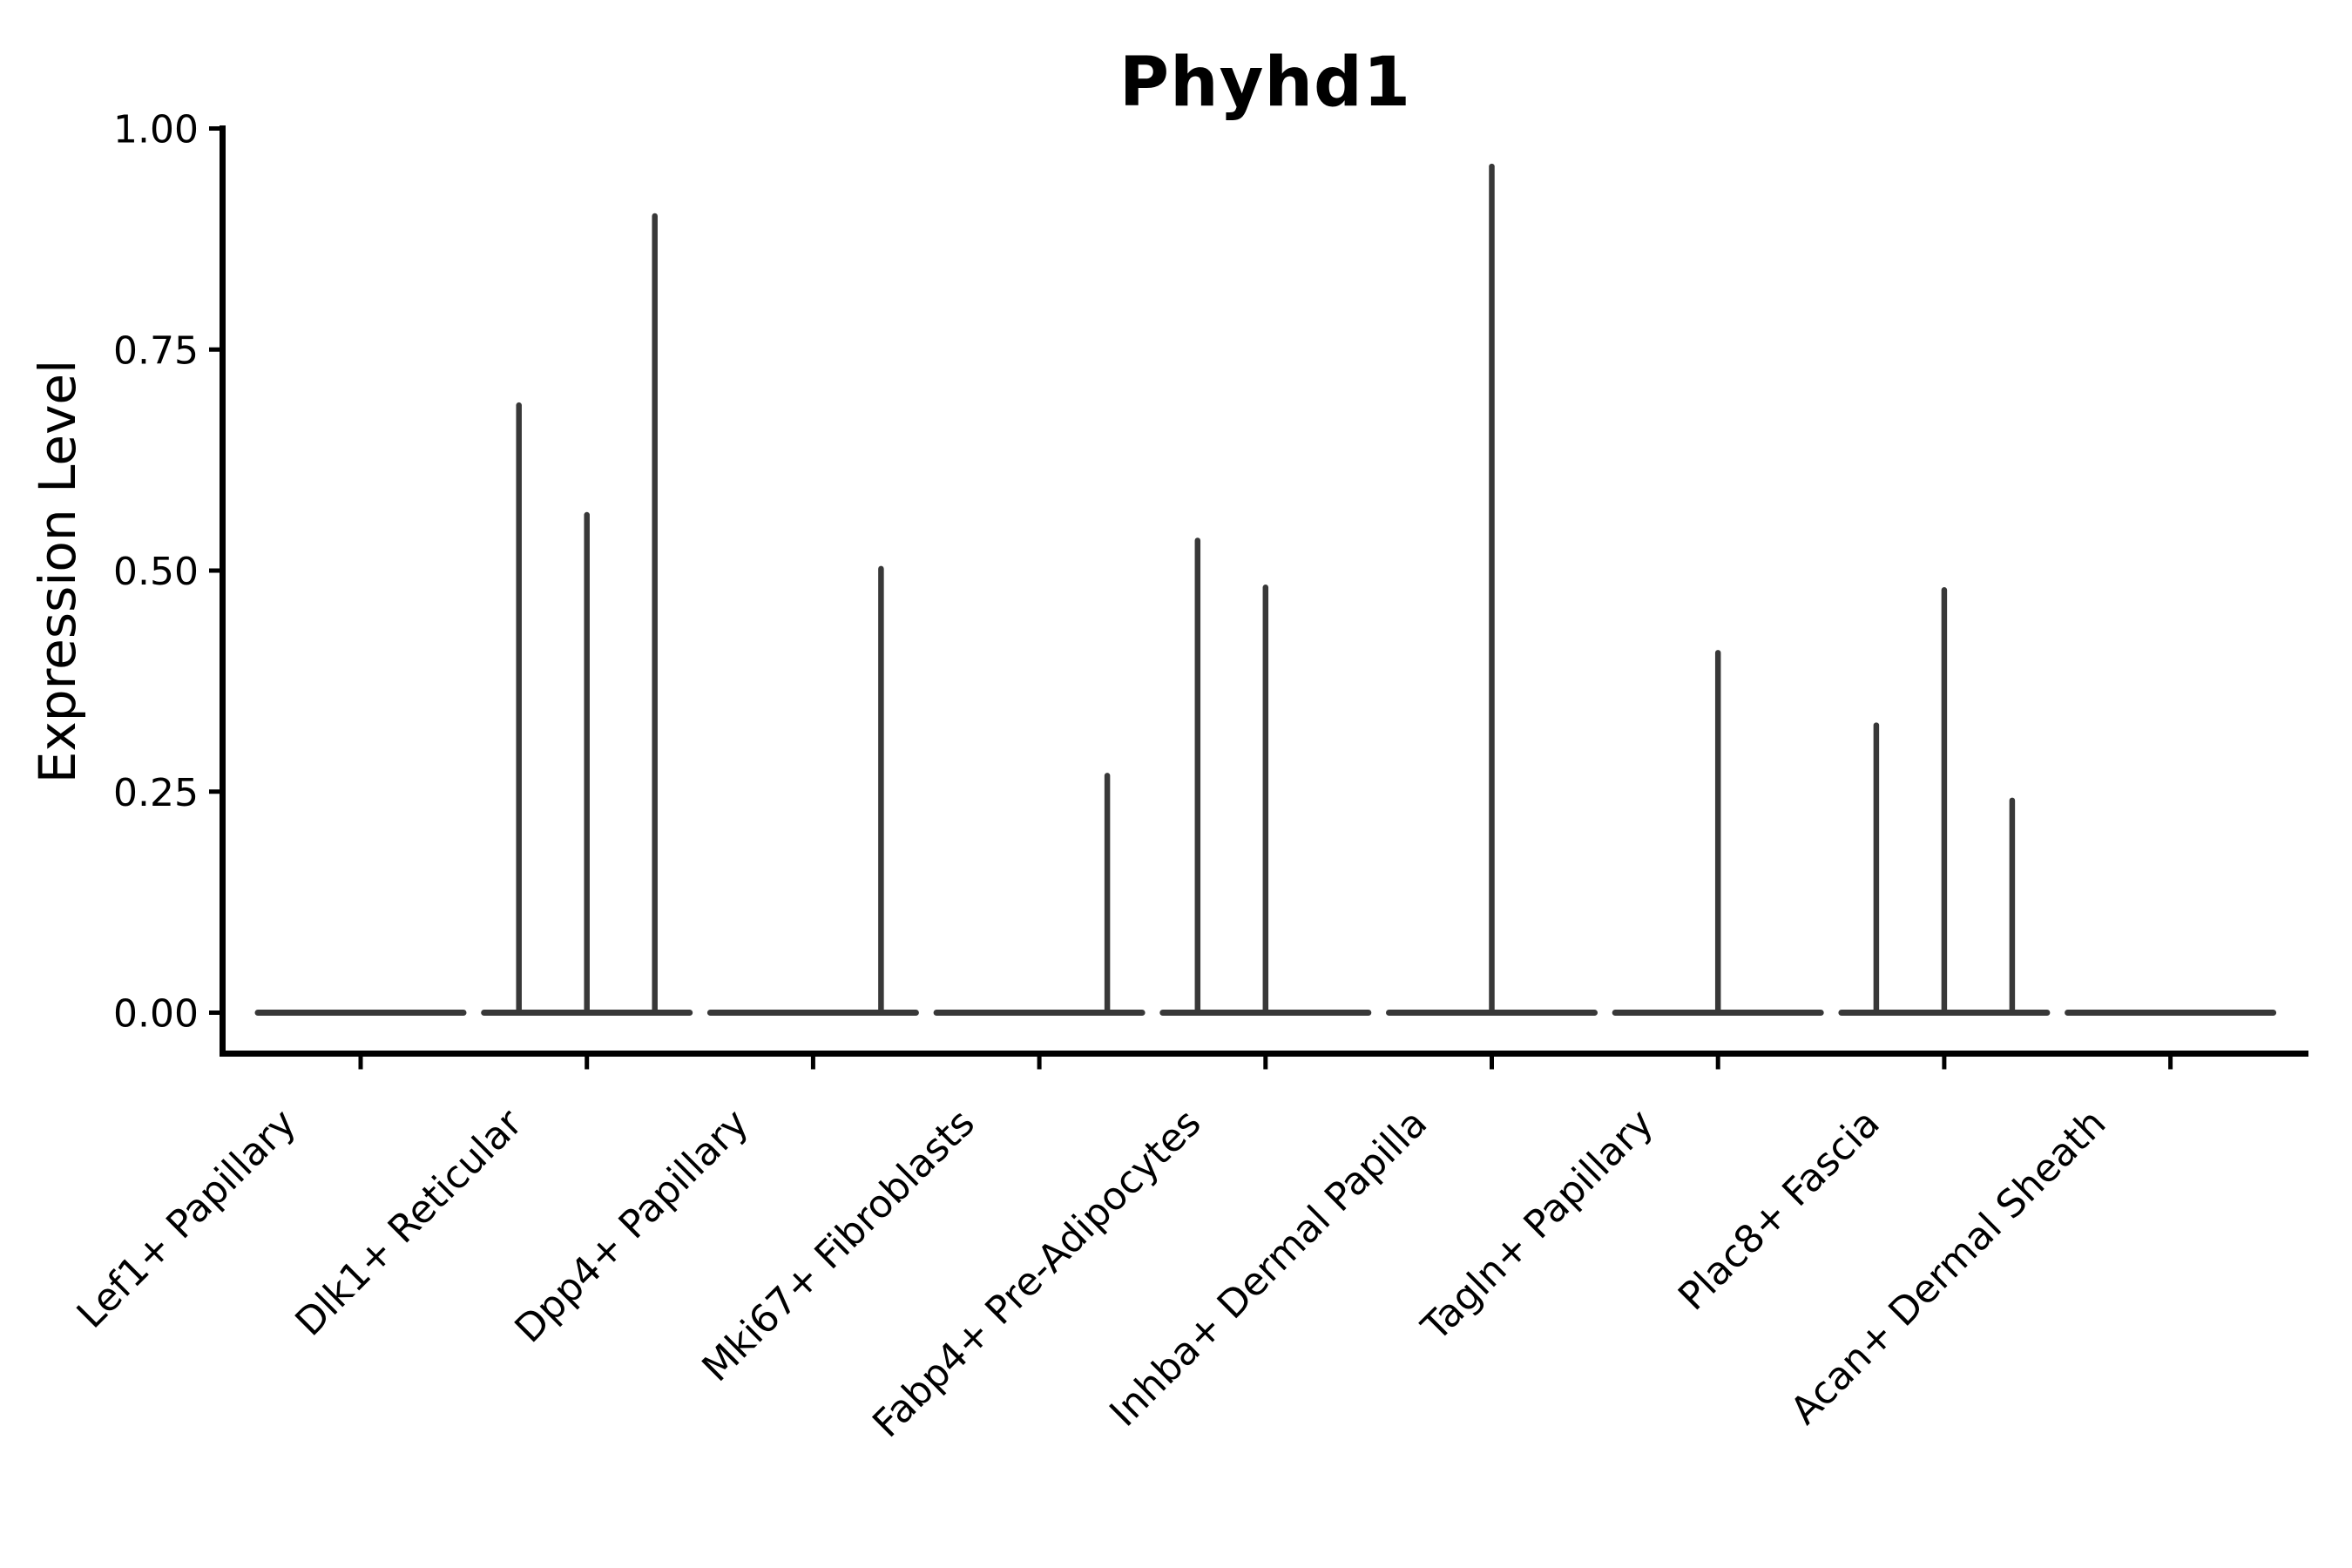  I want to click on y-axis-title: Expression Level, so click(58, 571).